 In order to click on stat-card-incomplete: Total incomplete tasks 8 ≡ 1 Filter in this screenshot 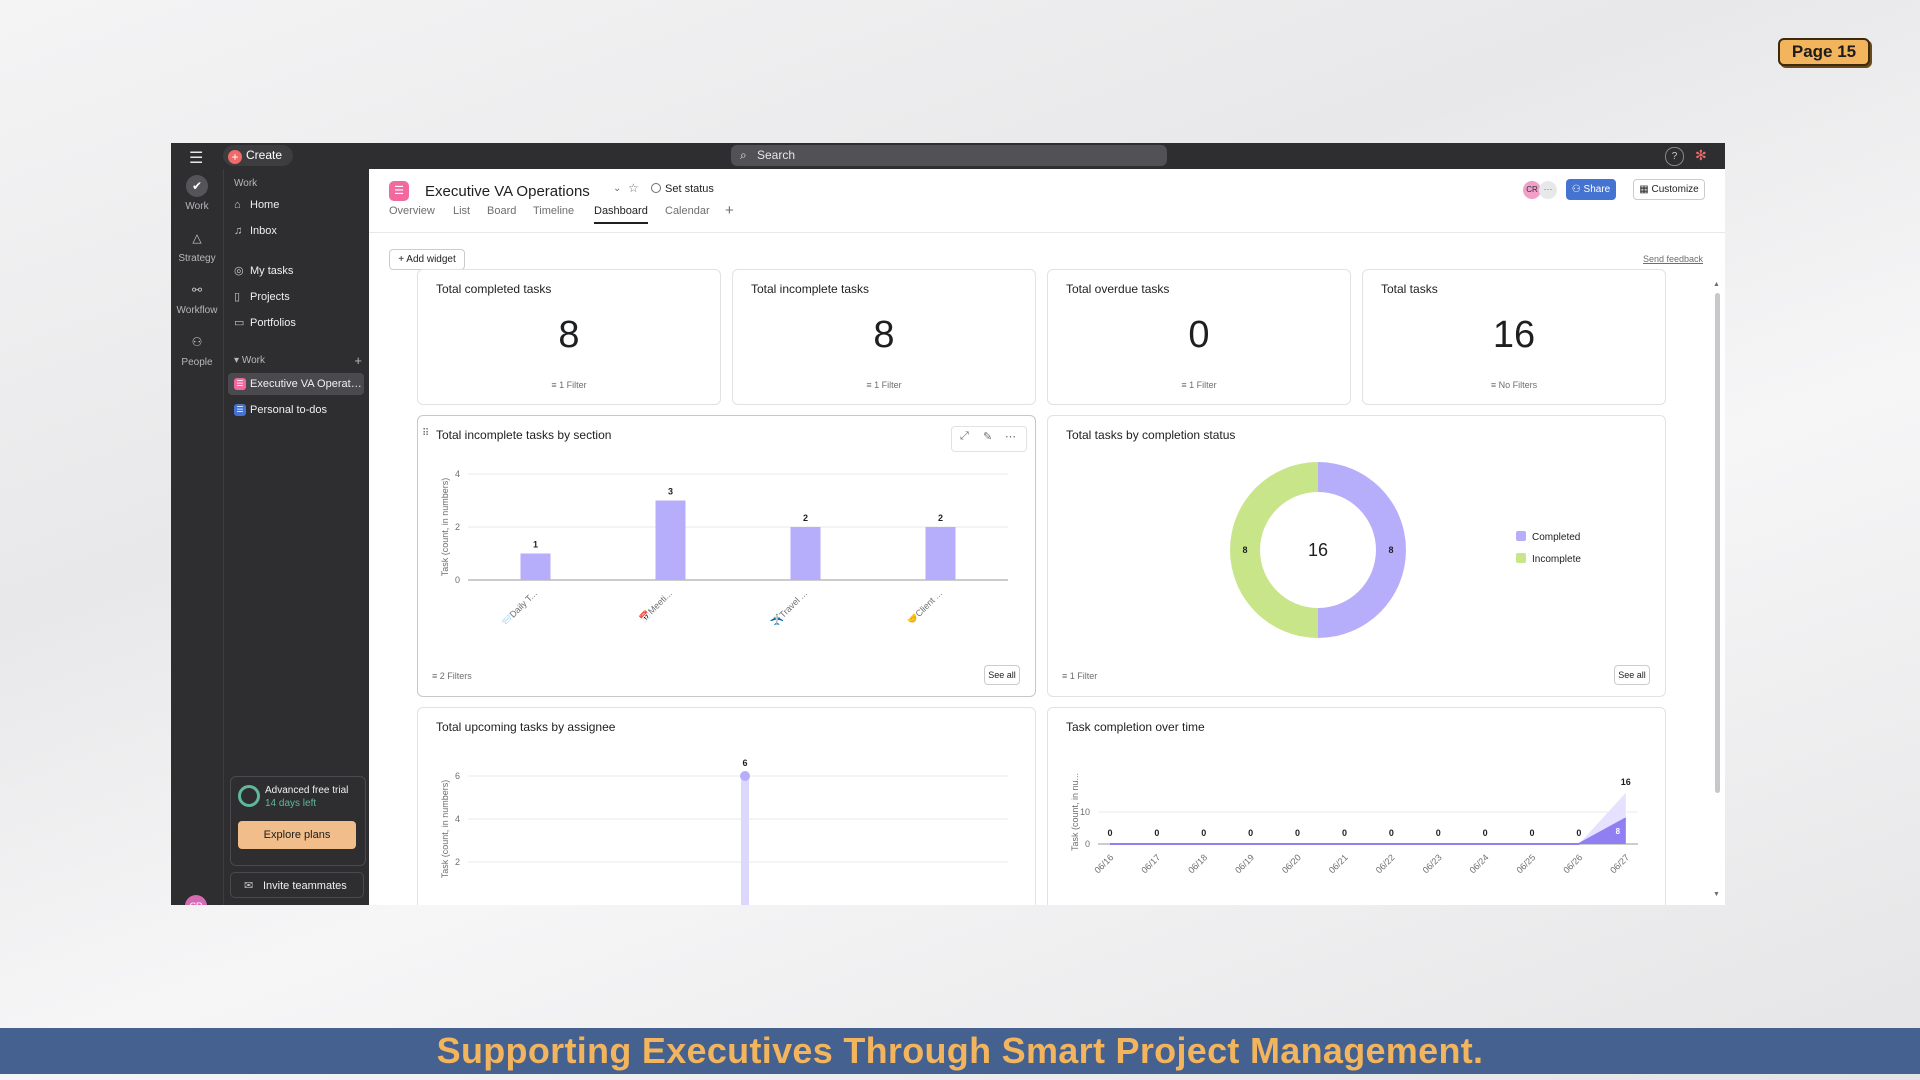, I will do `click(884, 337)`.